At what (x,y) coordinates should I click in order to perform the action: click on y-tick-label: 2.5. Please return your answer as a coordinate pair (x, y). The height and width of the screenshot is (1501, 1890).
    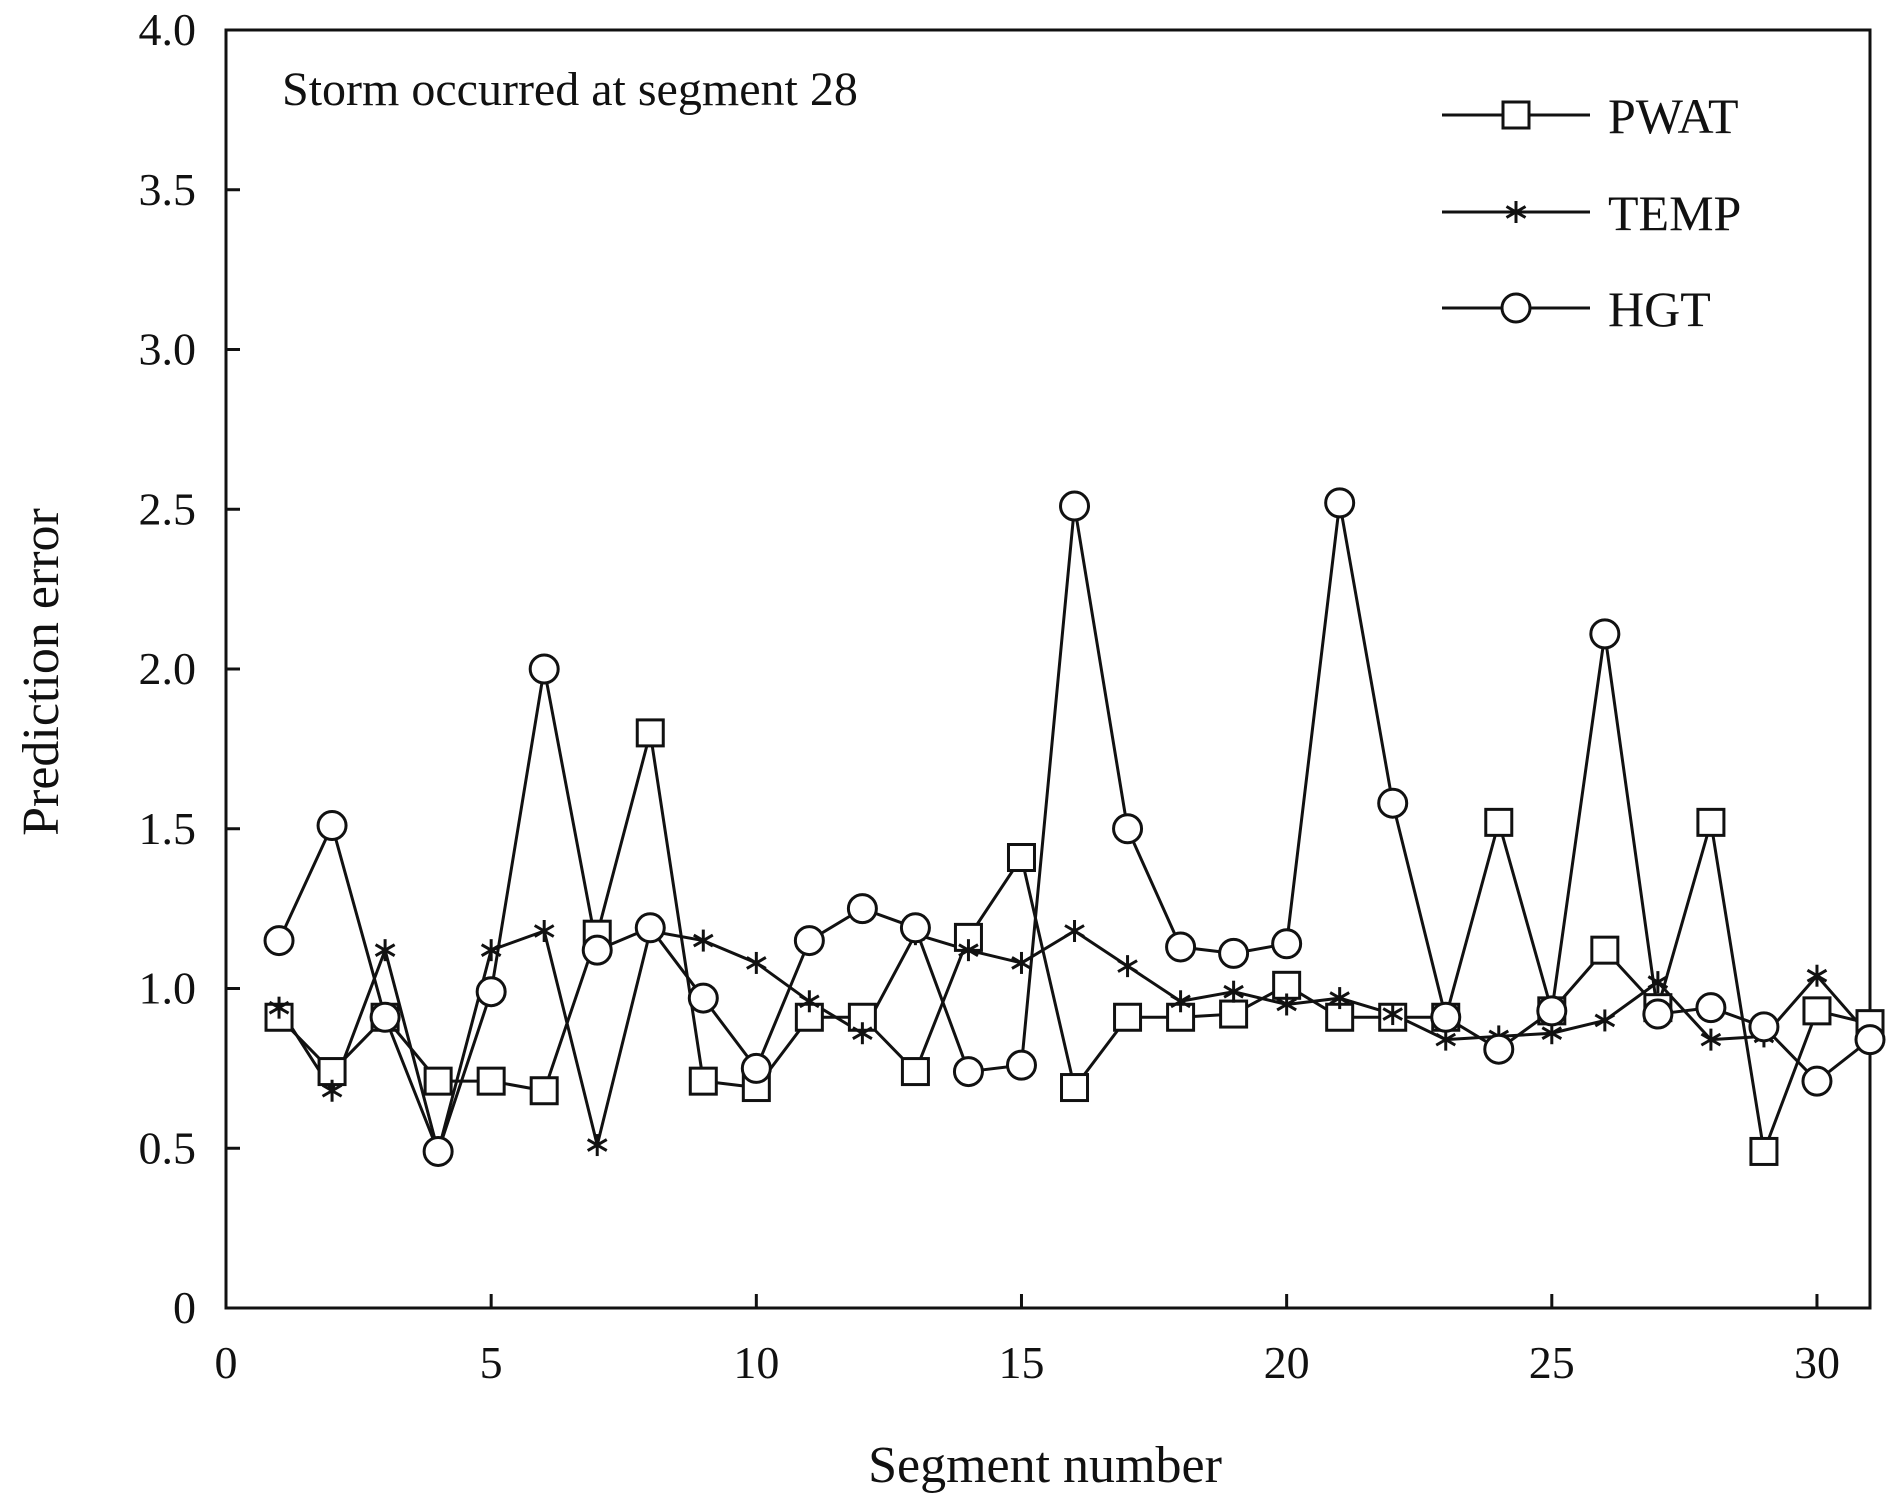
    Looking at the image, I should click on (168, 508).